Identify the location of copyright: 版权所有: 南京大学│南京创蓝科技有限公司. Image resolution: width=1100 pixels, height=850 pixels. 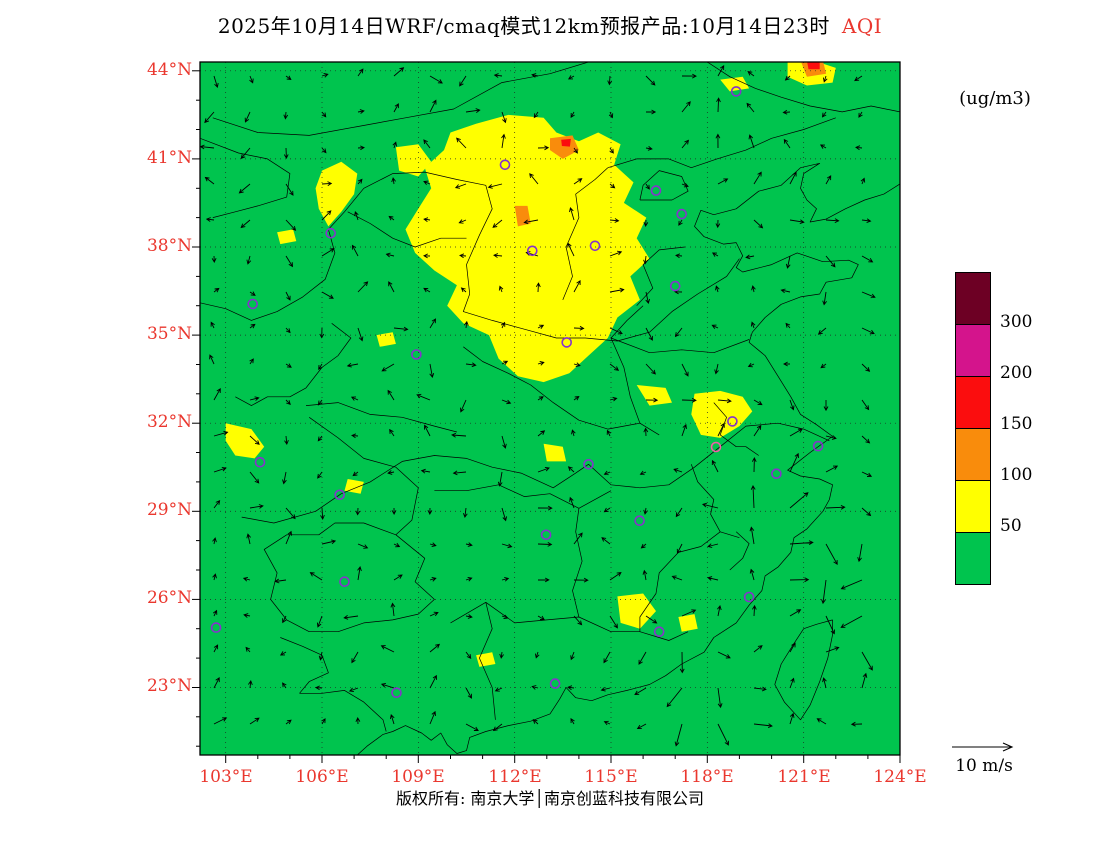
(550, 798).